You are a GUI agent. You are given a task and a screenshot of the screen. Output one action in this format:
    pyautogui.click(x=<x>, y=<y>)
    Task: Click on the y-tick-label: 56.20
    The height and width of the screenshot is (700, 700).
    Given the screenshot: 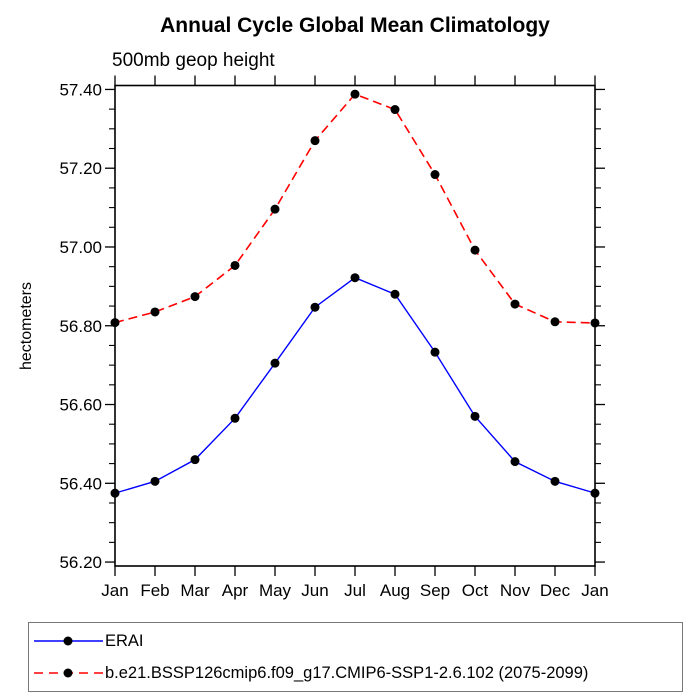 What is the action you would take?
    pyautogui.click(x=80, y=562)
    